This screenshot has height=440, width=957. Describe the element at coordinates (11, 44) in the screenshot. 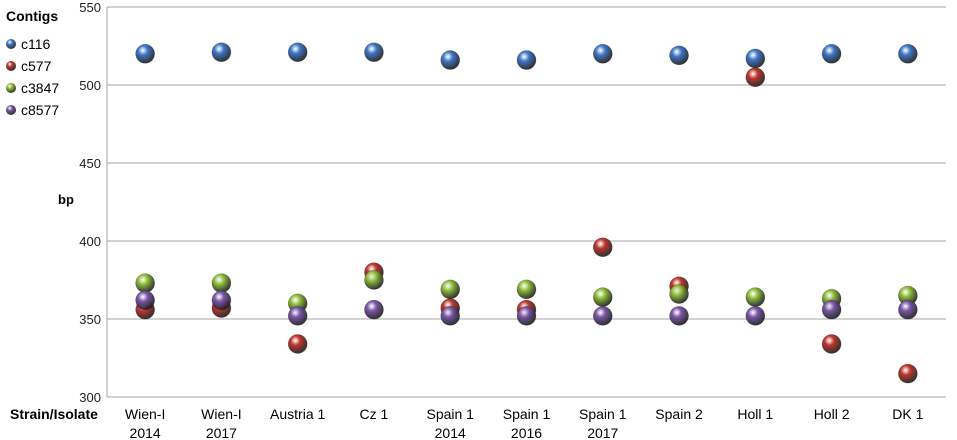

I see `legend-marker-c116` at that location.